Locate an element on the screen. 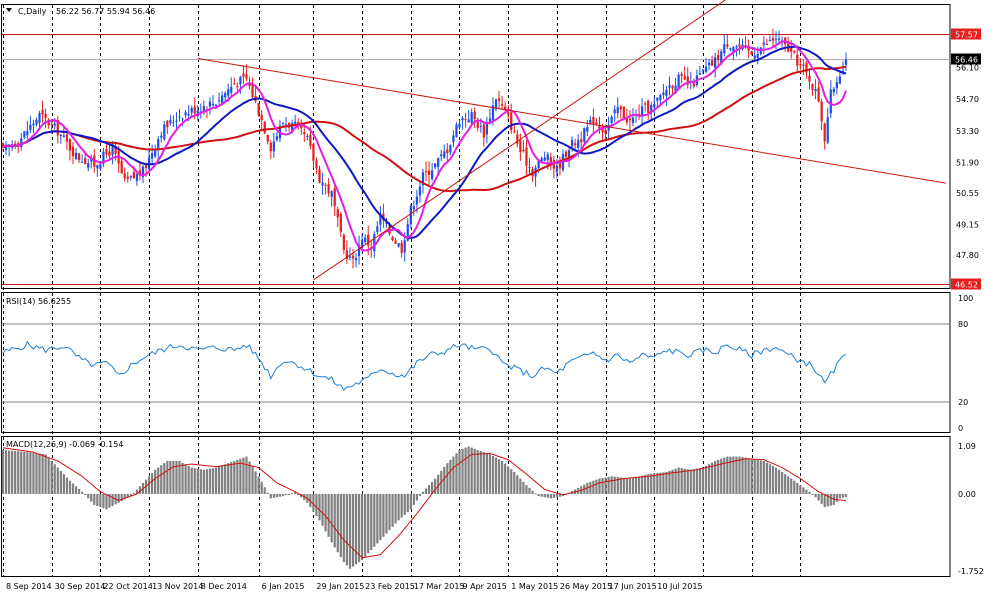 The image size is (994, 595). triangle-down-icon is located at coordinates (9, 10).